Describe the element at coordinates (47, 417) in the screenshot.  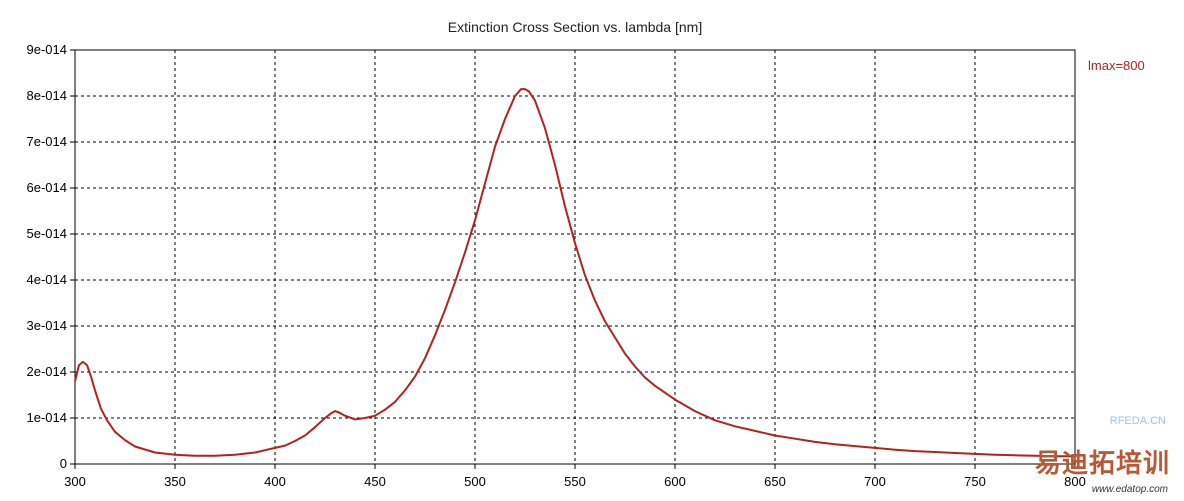
I see `y-tick-label: 1e-014` at that location.